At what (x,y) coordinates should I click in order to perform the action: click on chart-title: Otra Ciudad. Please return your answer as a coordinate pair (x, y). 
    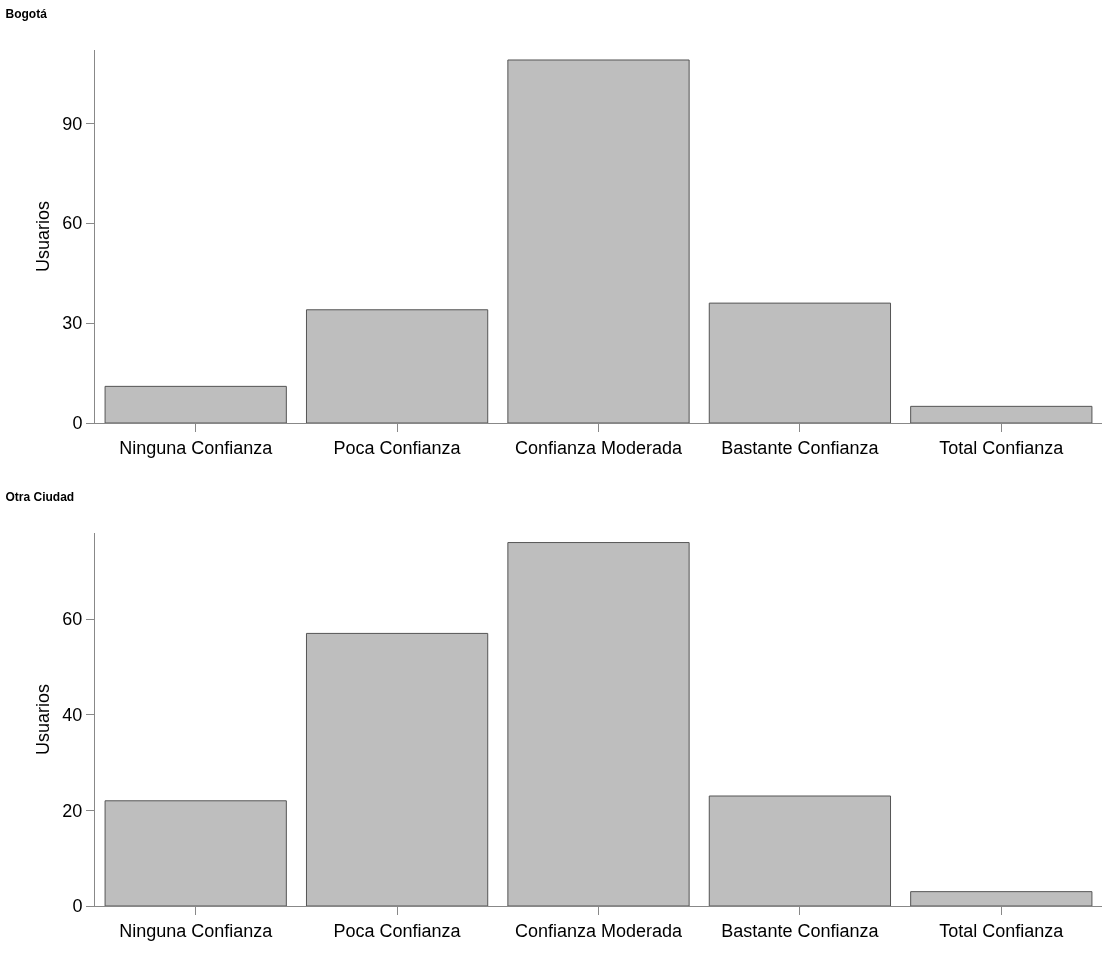
    Looking at the image, I should click on (40, 497).